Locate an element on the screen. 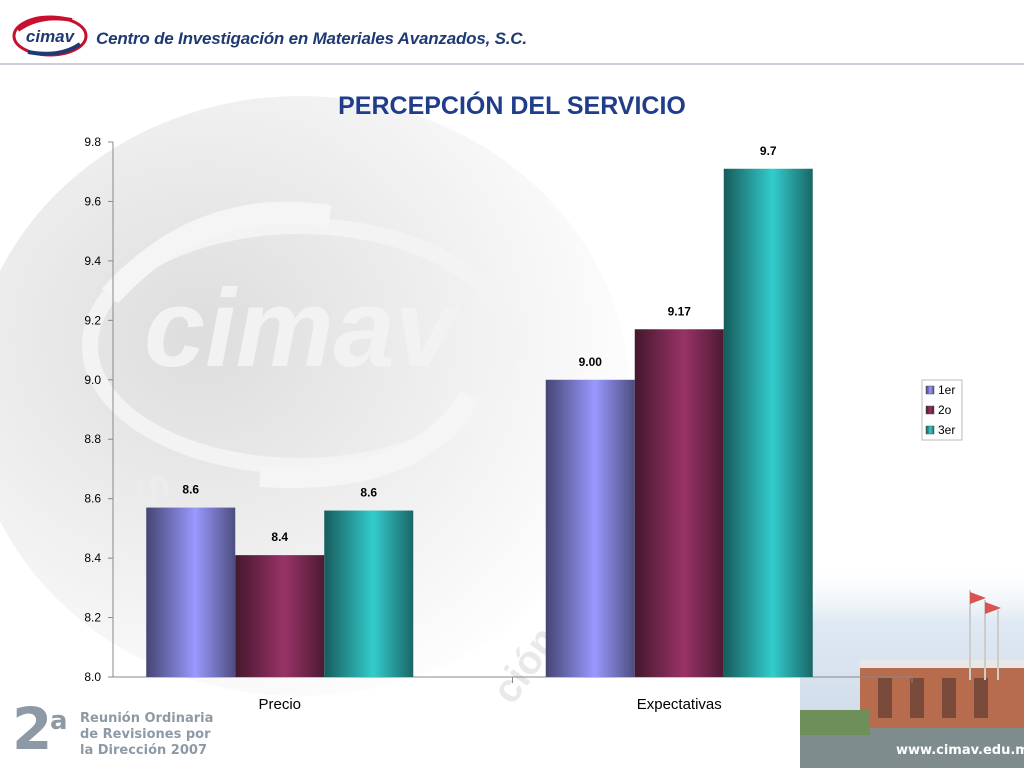  bar-data-label: 9.7 is located at coordinates (768, 151).